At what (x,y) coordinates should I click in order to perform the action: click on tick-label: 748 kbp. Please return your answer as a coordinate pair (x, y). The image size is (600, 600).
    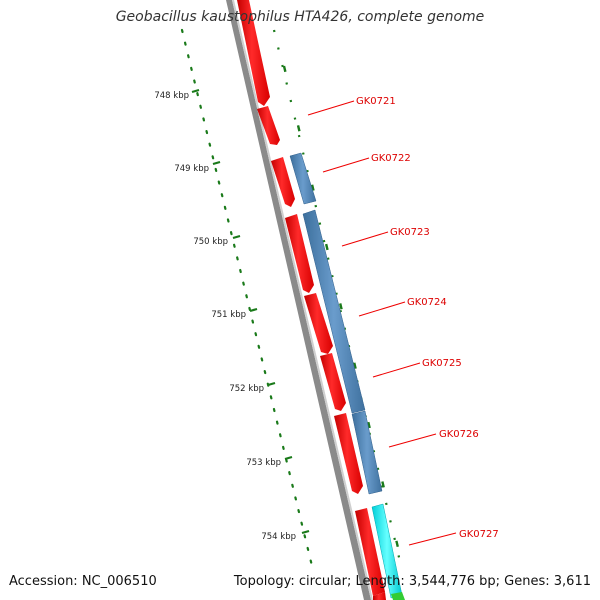
    Looking at the image, I should click on (171, 96).